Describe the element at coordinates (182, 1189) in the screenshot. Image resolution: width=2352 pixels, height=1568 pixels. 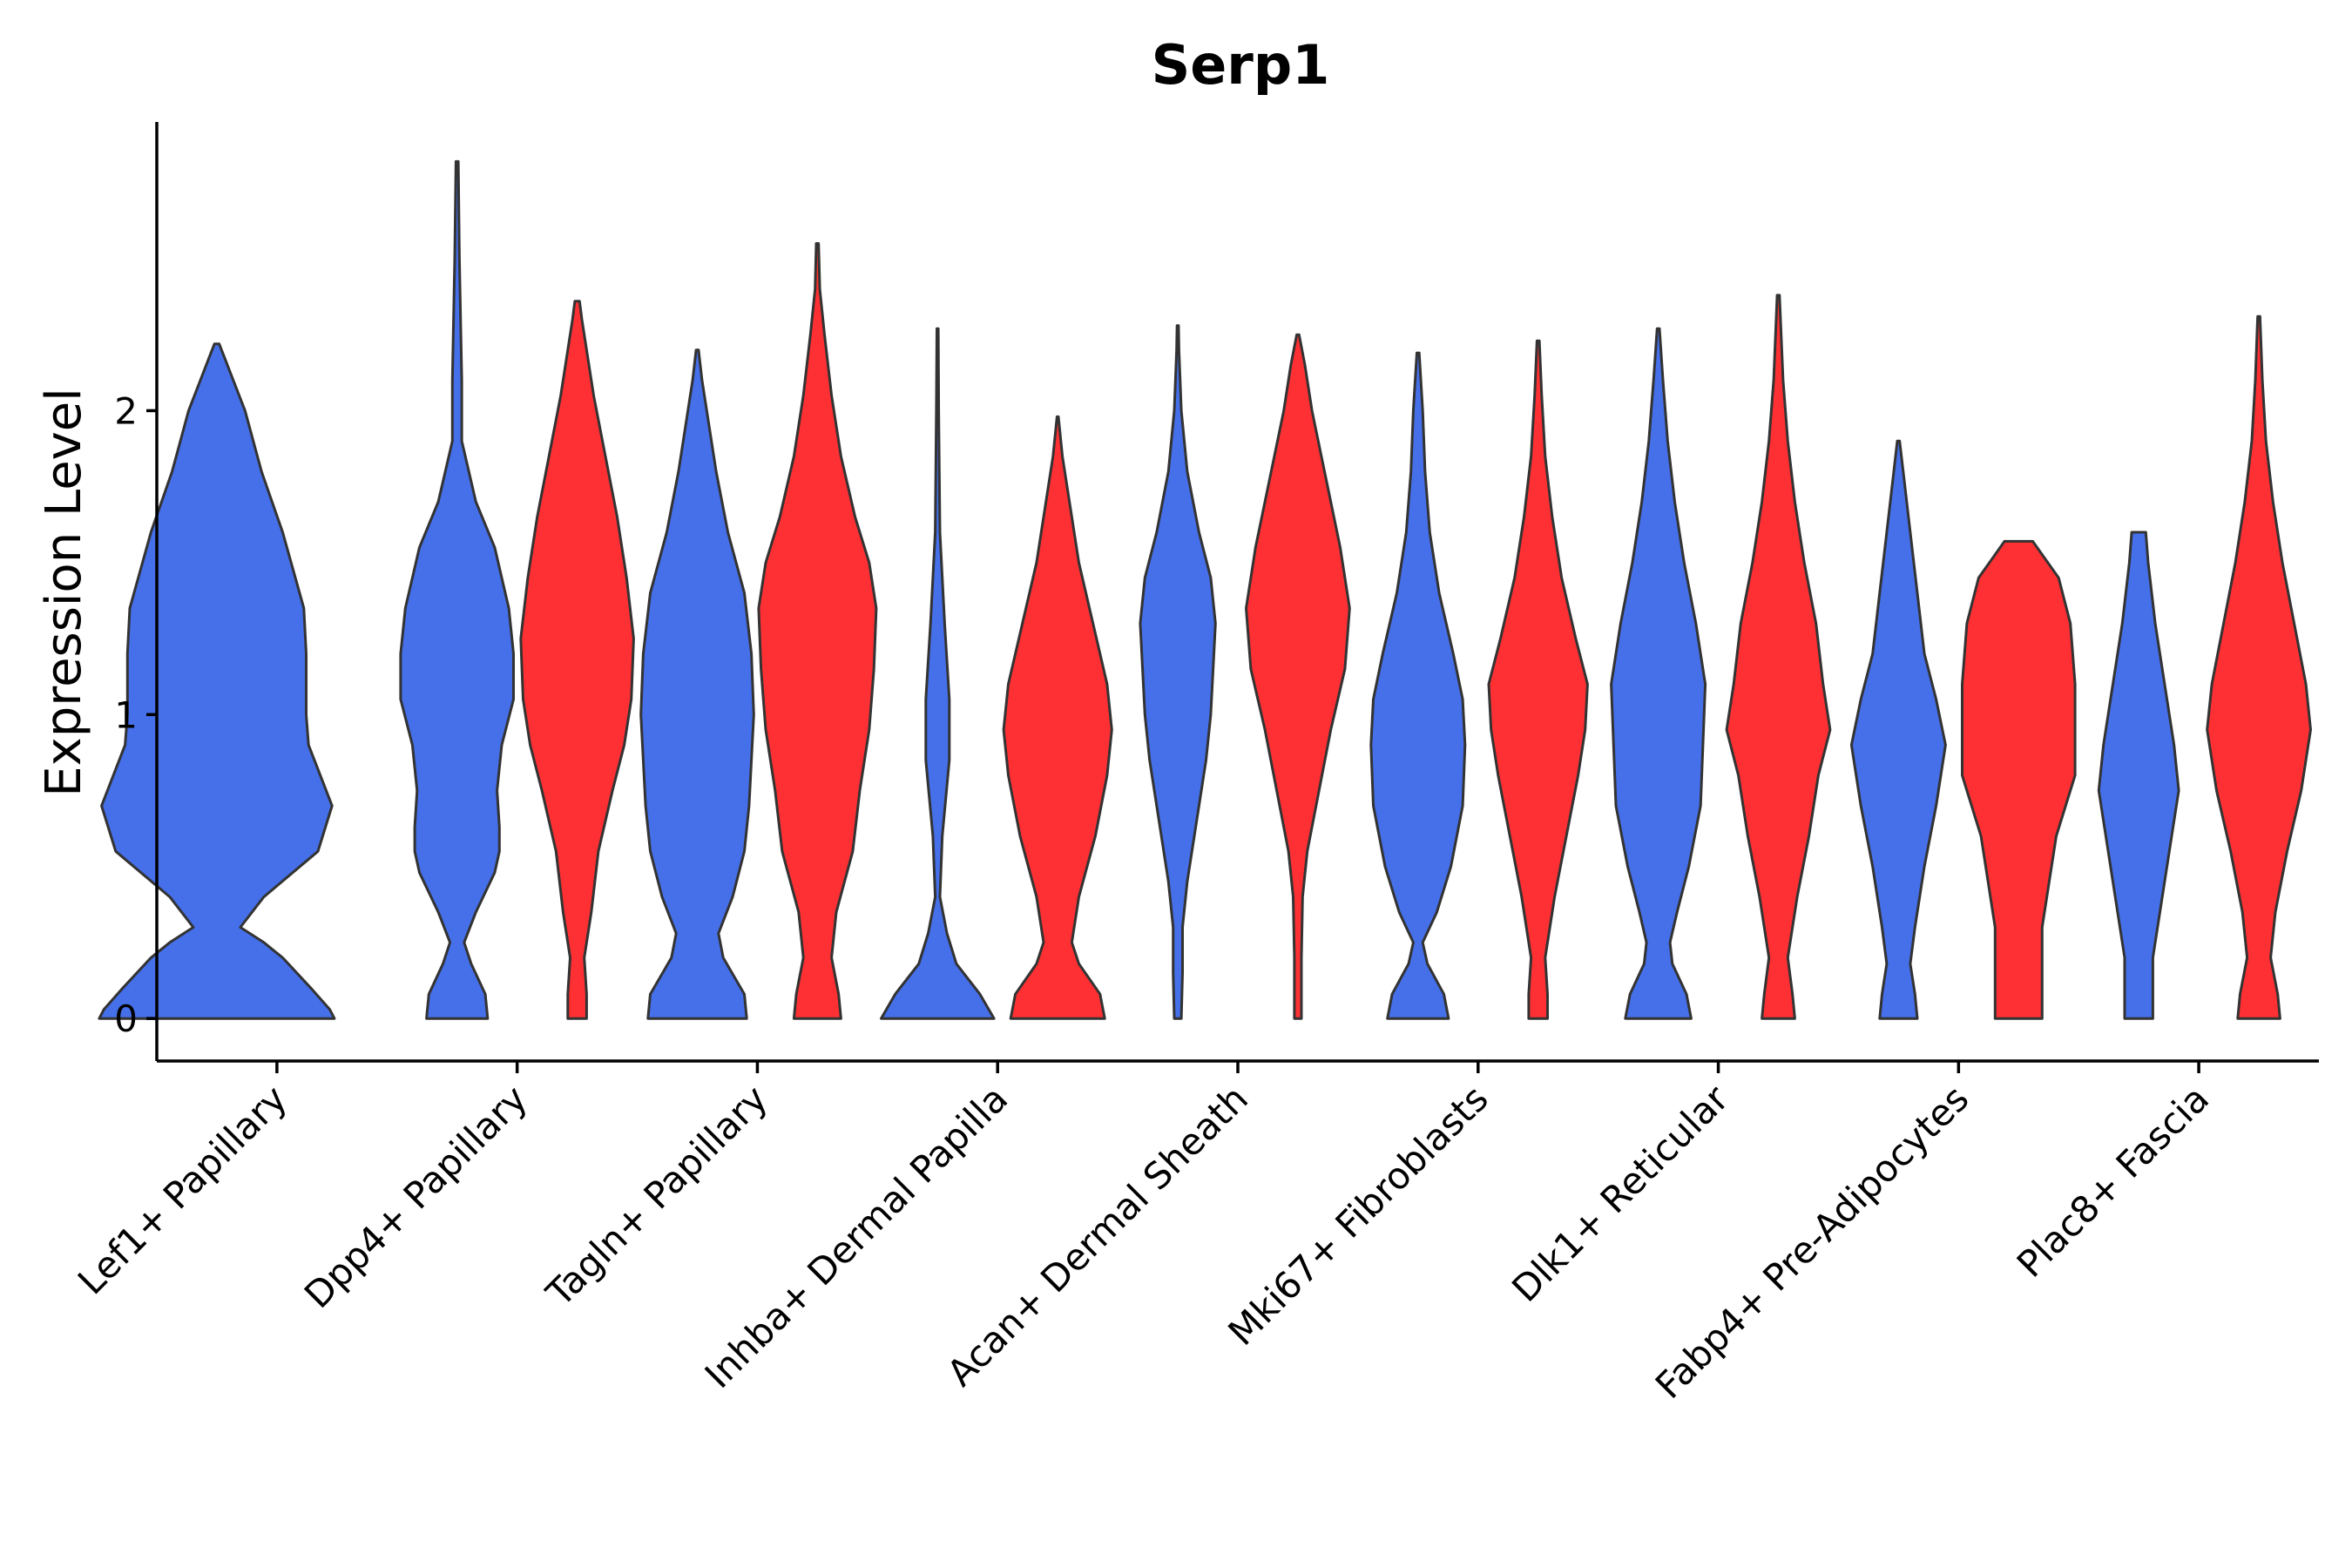
I see `x-tick-label-lef1-papillary: Lef1+ Papillary` at that location.